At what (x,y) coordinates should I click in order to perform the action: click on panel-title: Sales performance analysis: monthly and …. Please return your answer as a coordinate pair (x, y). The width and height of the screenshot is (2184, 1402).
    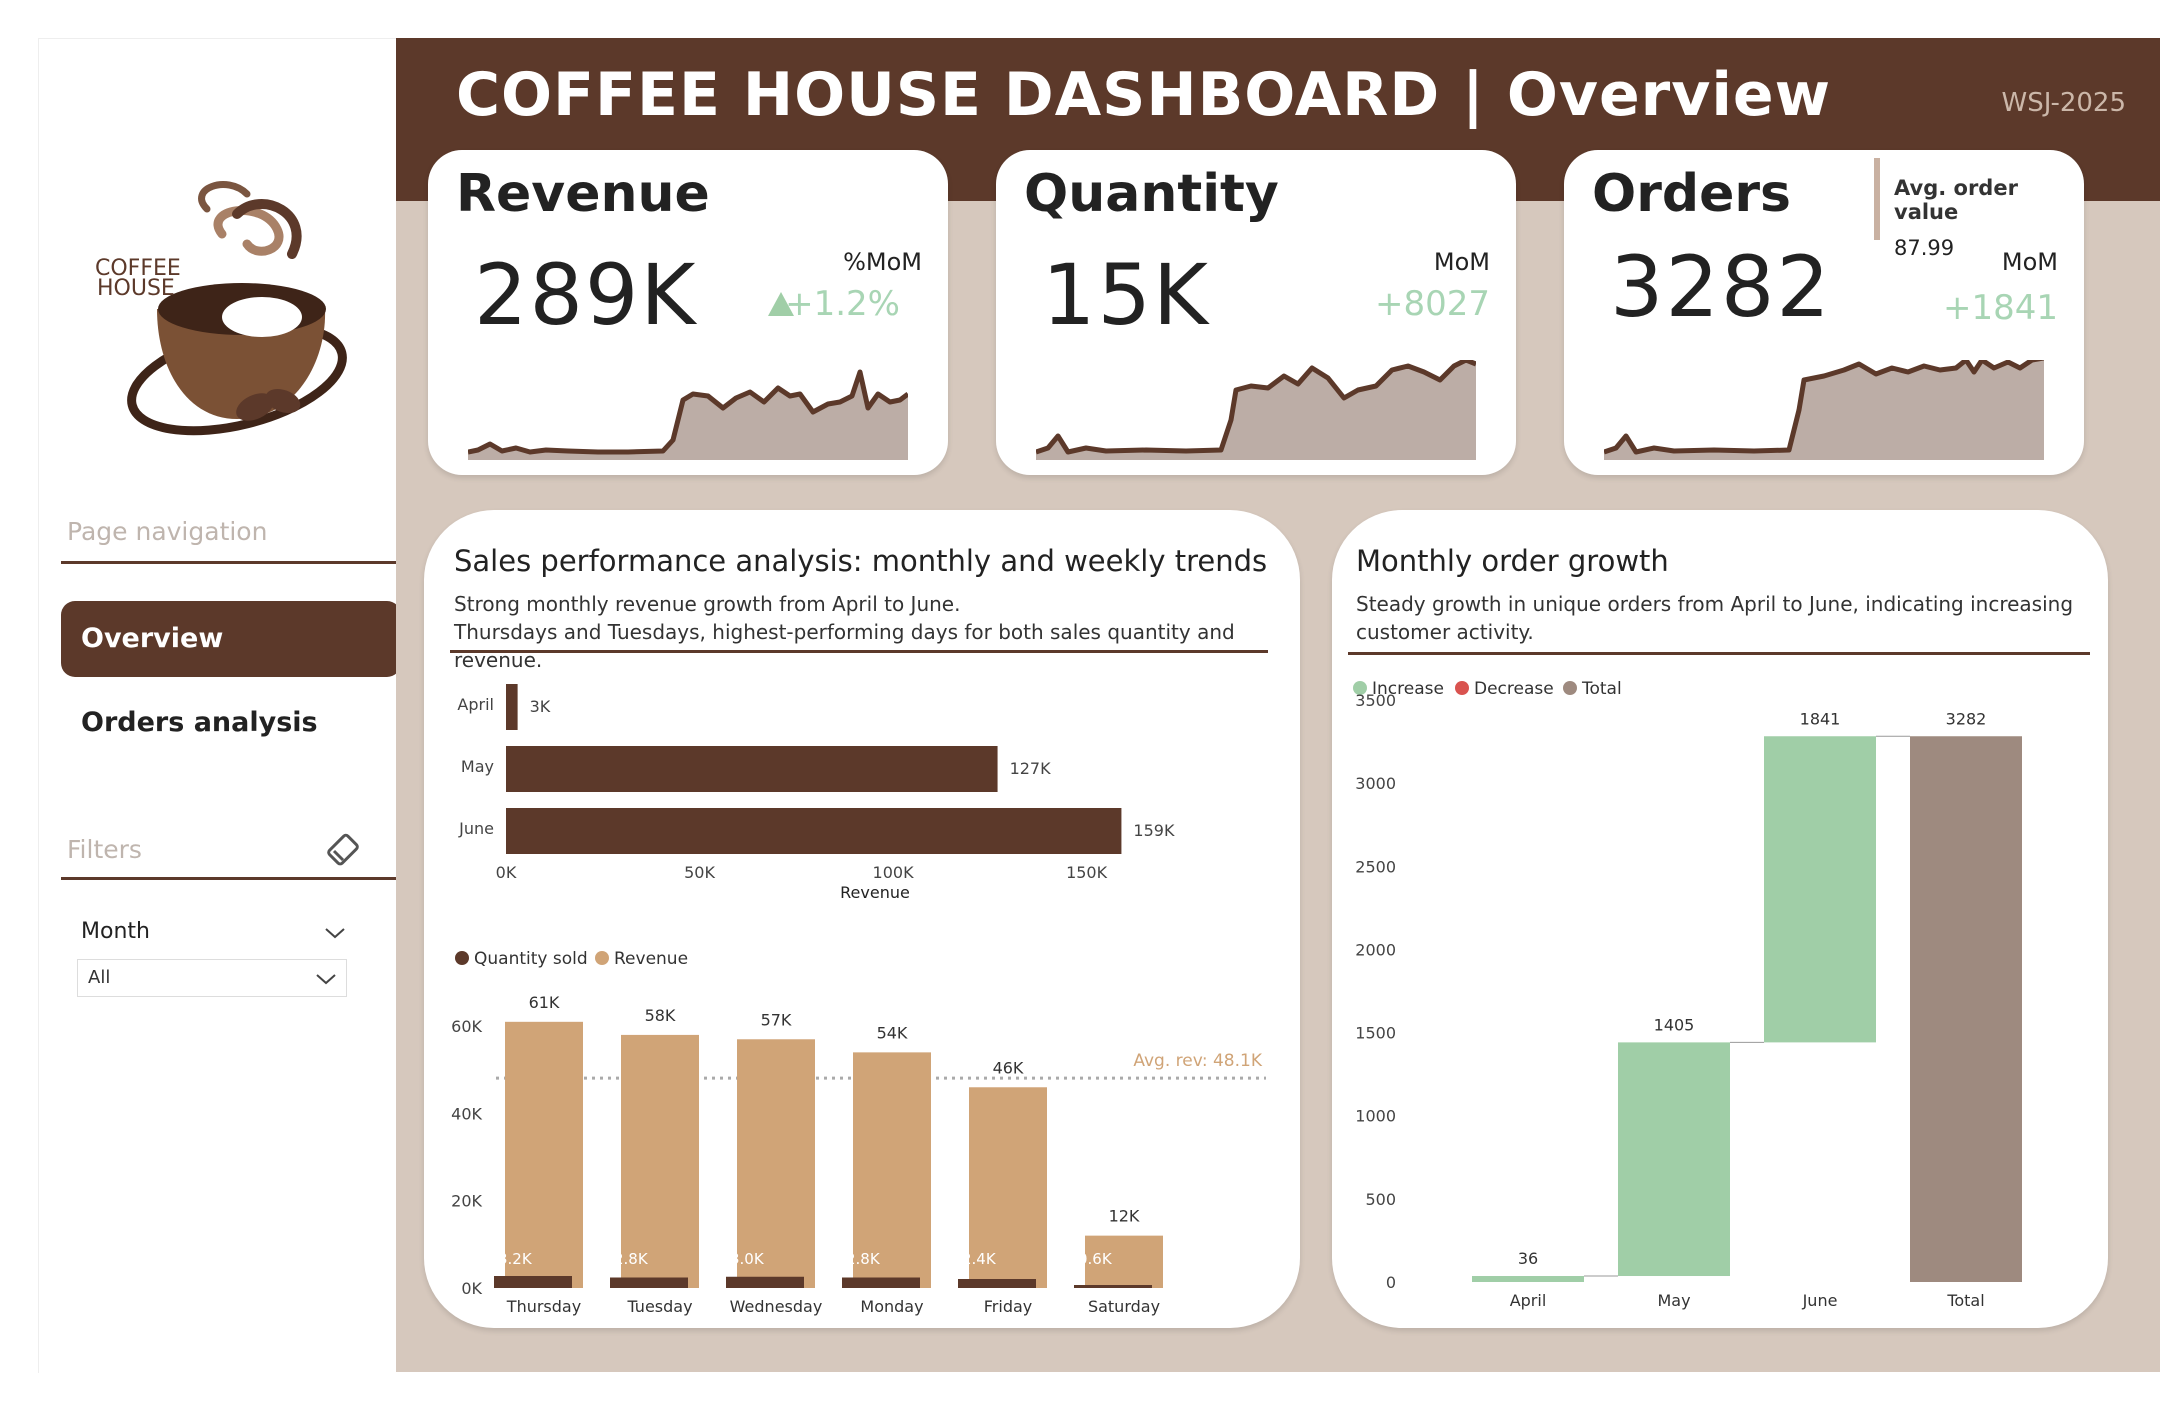
    Looking at the image, I should click on (861, 561).